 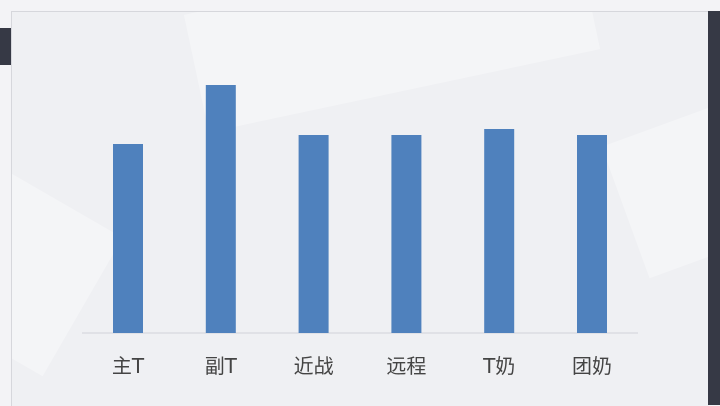 I want to click on bar-团奶, so click(x=592, y=234).